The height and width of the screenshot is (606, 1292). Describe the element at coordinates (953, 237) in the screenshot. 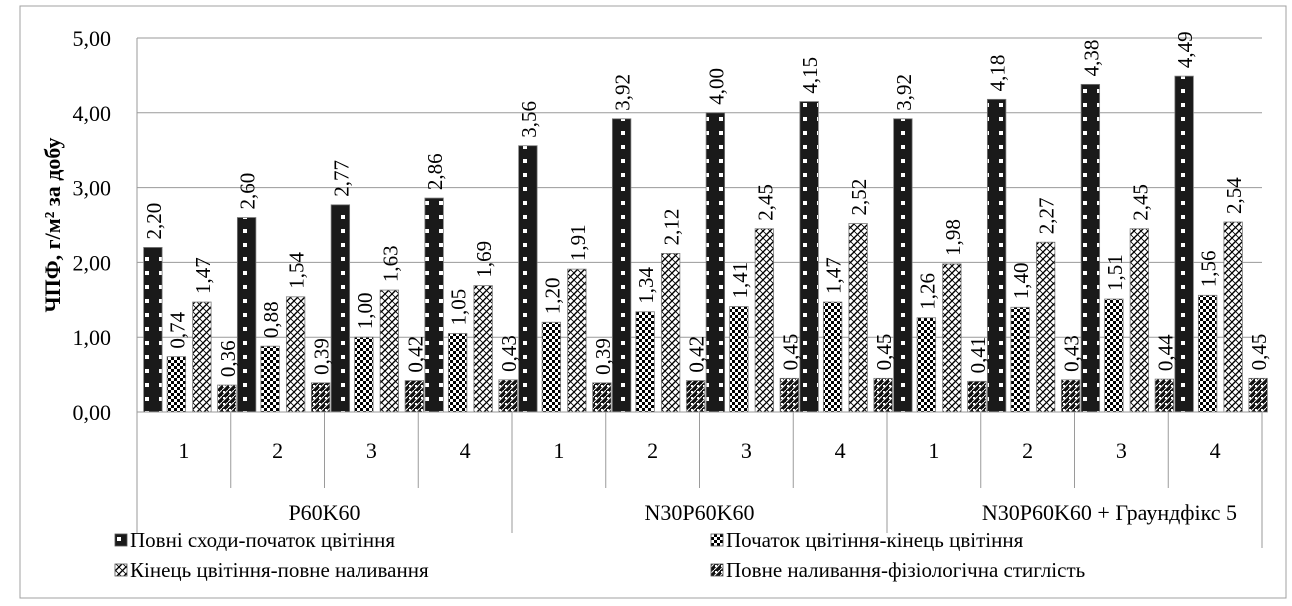

I see `data-label: 1,98` at that location.